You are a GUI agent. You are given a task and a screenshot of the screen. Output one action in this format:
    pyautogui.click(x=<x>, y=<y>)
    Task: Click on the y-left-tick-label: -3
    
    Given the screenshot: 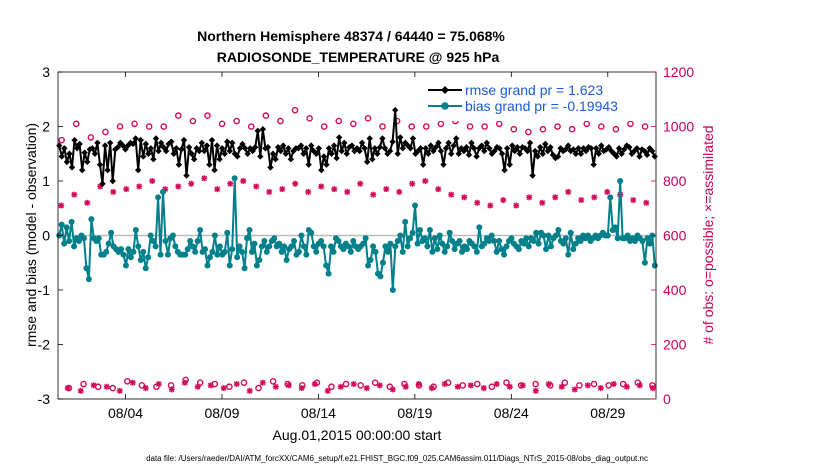 What is the action you would take?
    pyautogui.click(x=44, y=399)
    